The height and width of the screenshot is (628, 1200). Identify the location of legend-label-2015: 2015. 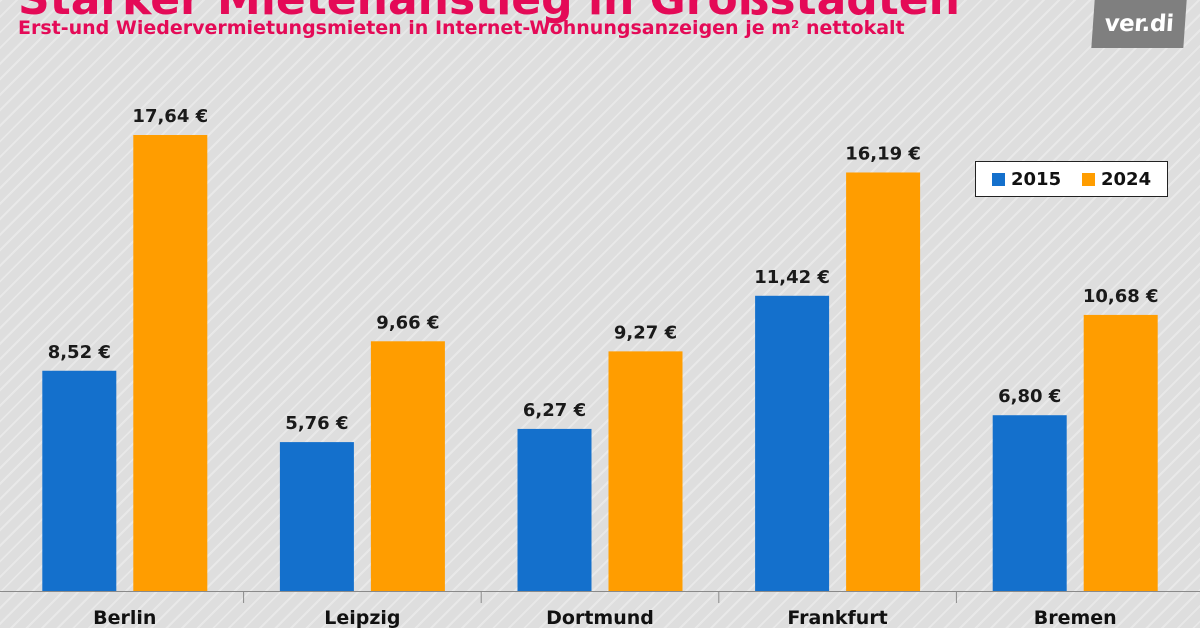
(1036, 179).